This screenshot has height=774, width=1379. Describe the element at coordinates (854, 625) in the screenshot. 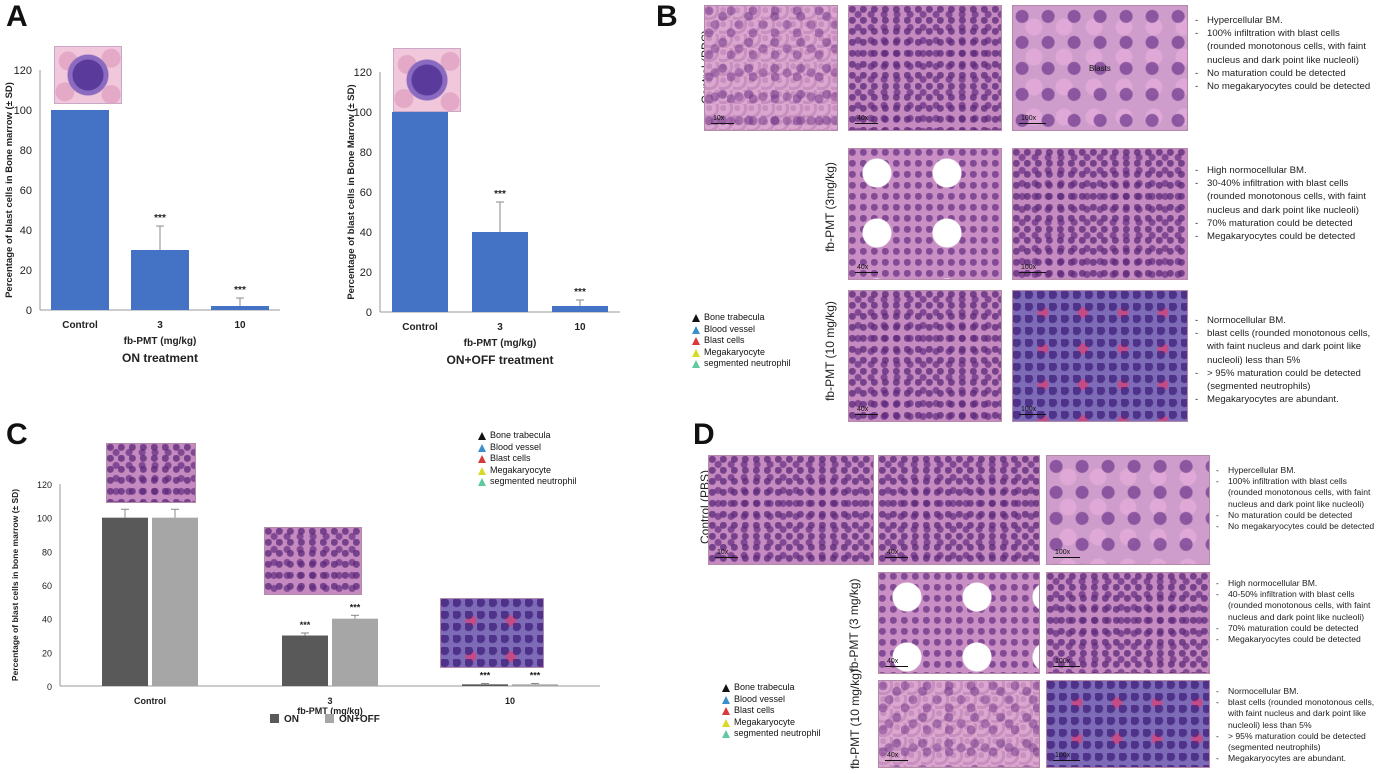

I see `row-label-3mgkg: fb-PMT (3 mg/kg)` at that location.